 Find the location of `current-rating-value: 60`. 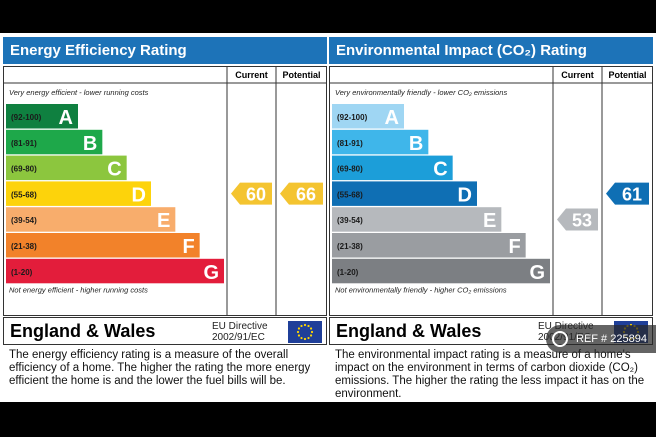

current-rating-value: 60 is located at coordinates (256, 195).